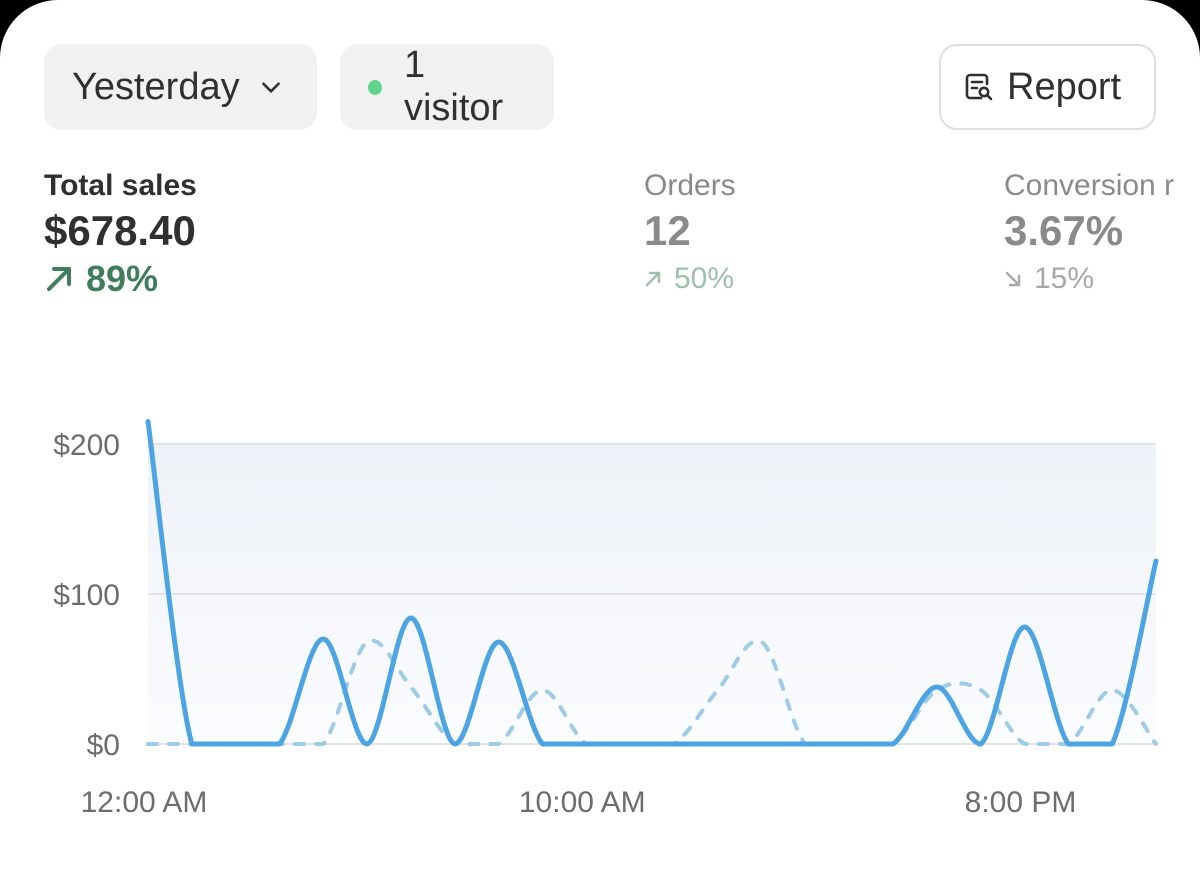 This screenshot has width=1200, height=879. I want to click on x-tick-label: 10:00 AM, so click(582, 802).